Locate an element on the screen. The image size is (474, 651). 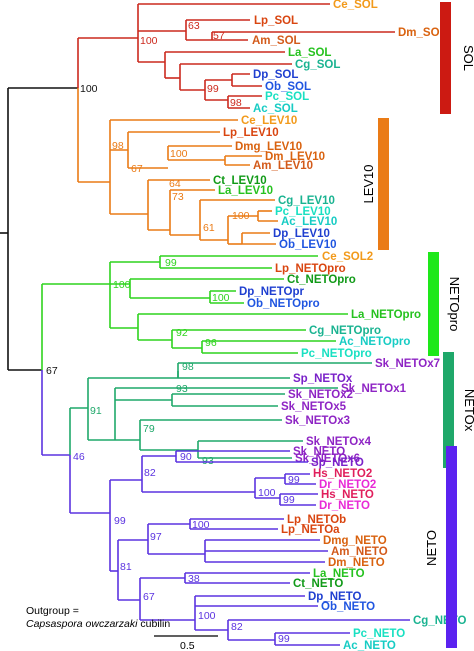
leaf-dm-neto: Dm_NETO is located at coordinates (356, 563).